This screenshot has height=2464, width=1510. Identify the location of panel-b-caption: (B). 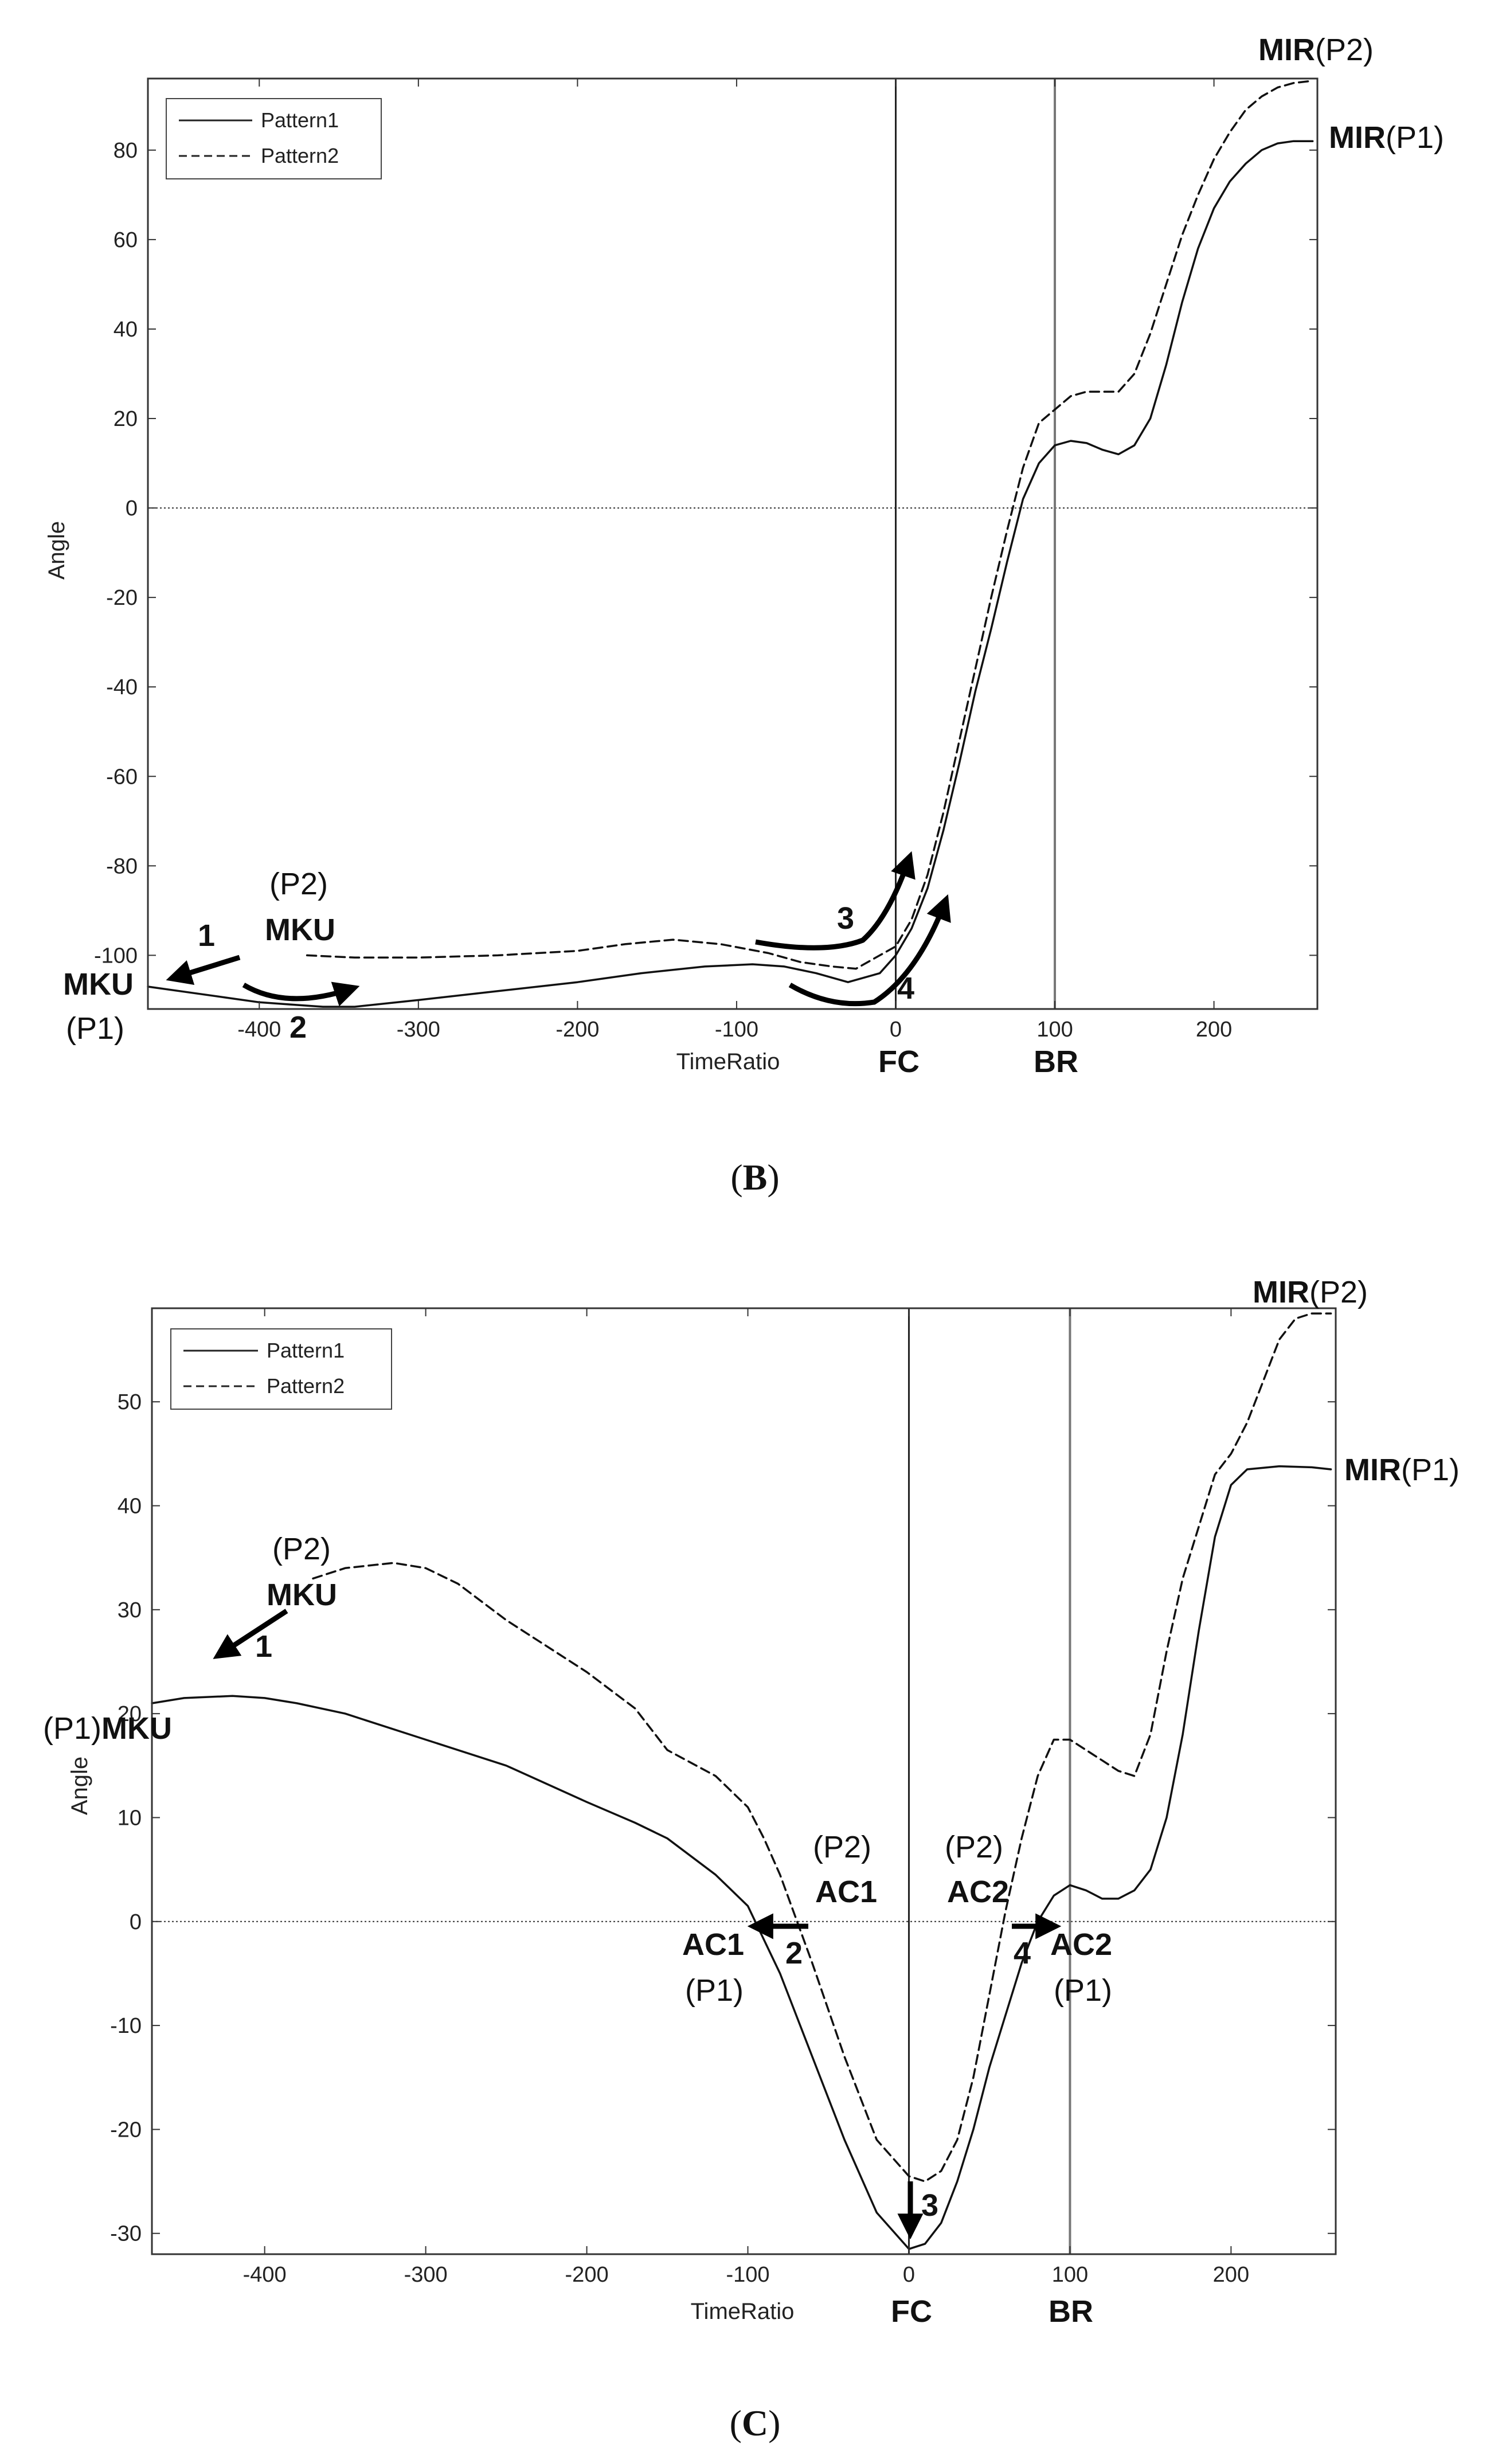
(754, 1177).